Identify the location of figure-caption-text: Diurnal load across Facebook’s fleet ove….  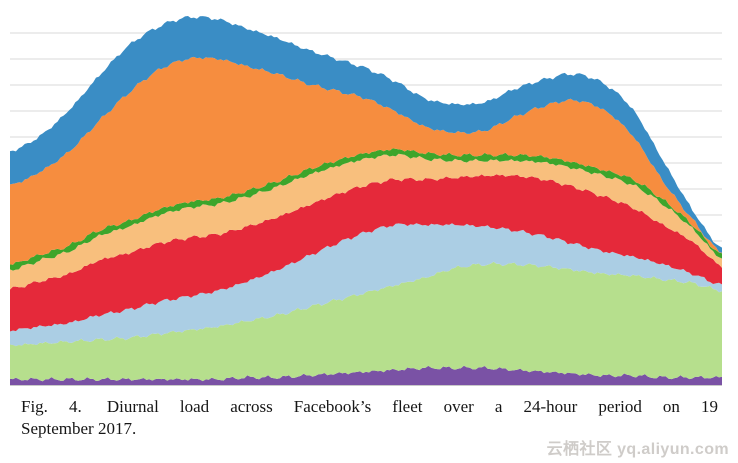
(412, 406).